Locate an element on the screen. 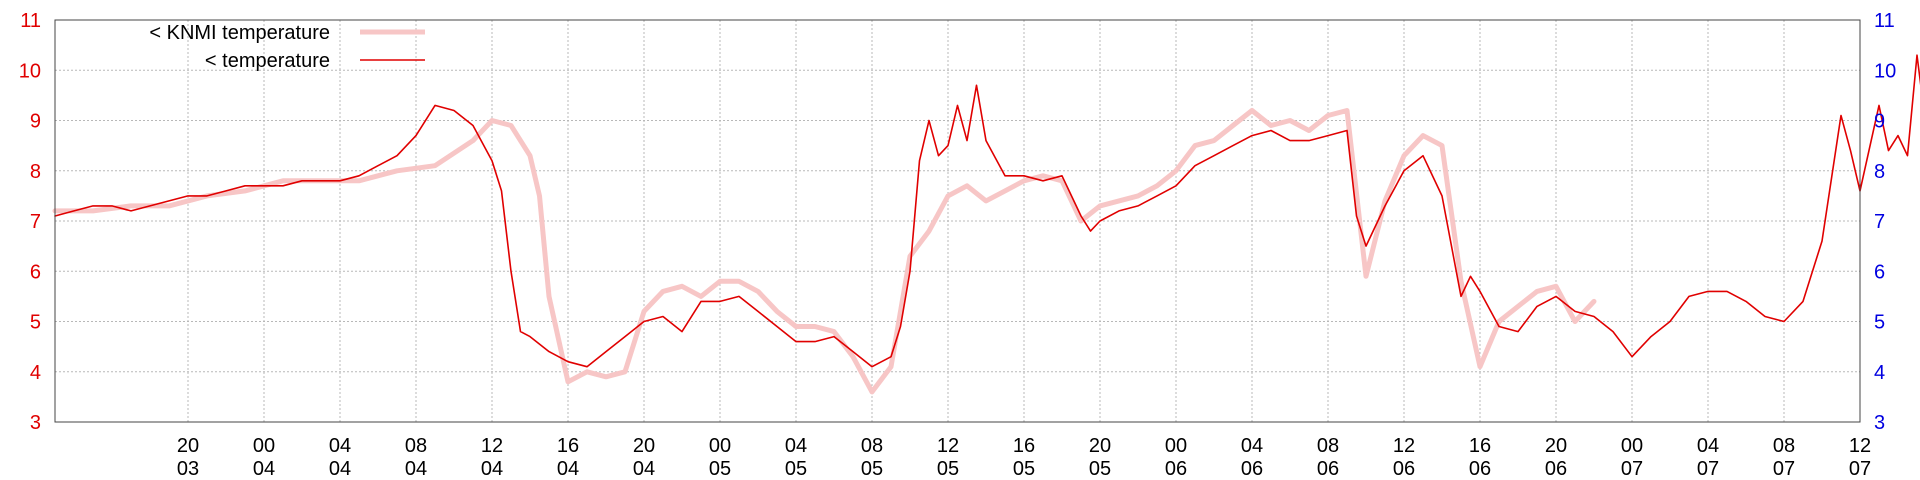  y-right-tick-label: 4 is located at coordinates (1879, 373).